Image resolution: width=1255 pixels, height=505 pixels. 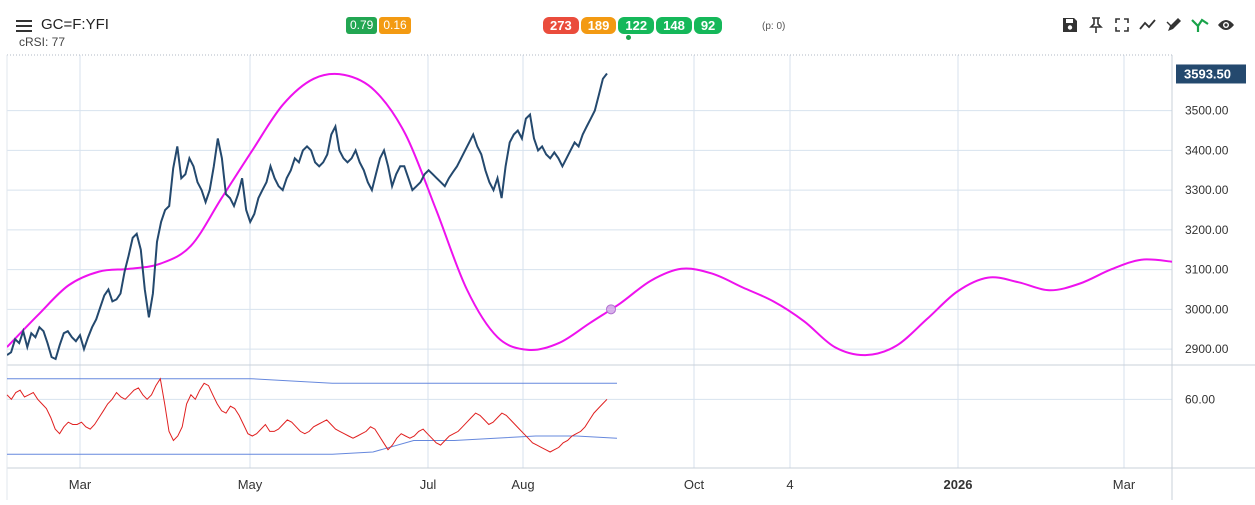 I want to click on symbol-title: GC=F:YFI, so click(x=75, y=24).